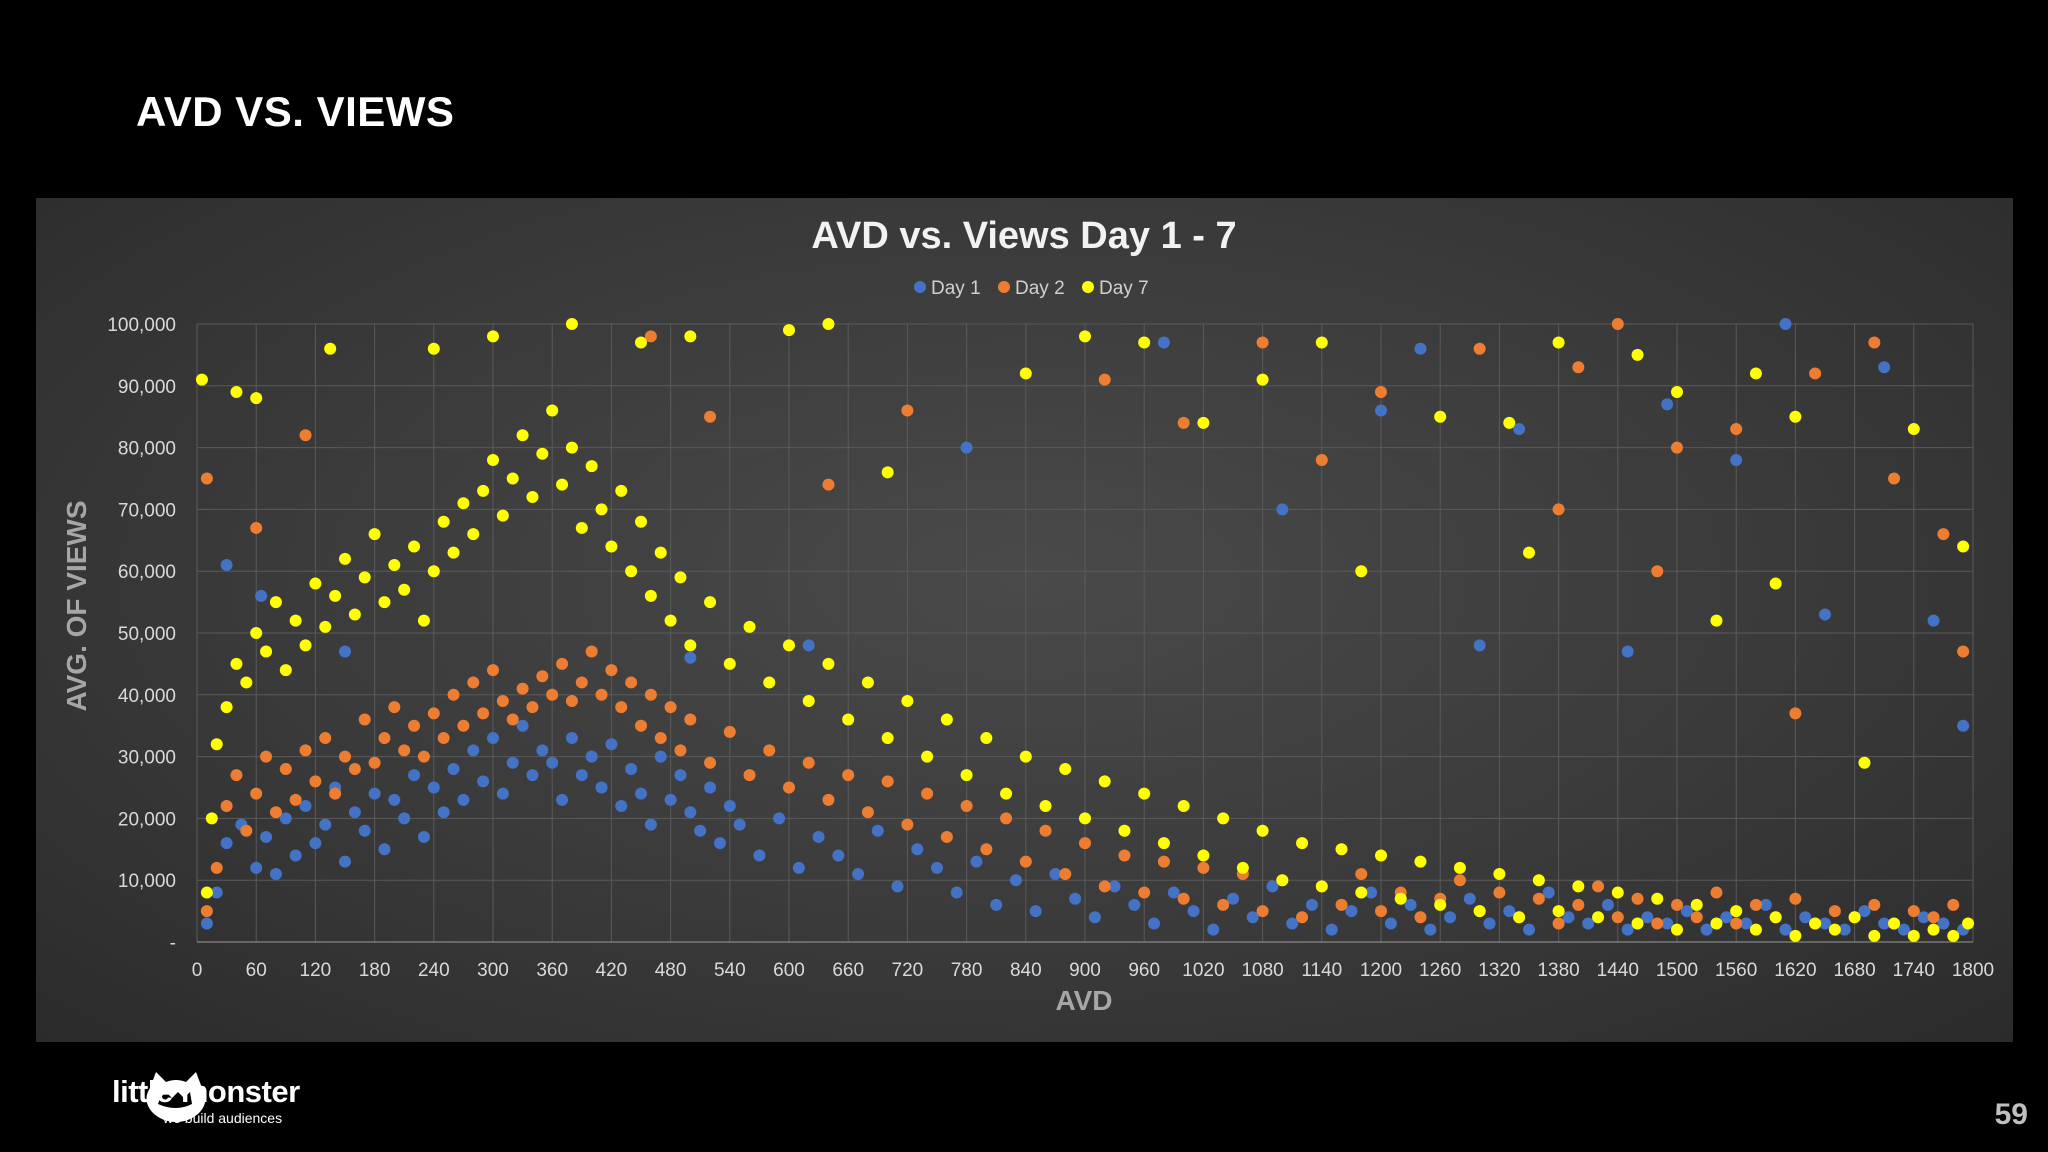 The width and height of the screenshot is (2048, 1152). Describe the element at coordinates (1023, 236) in the screenshot. I see `chart-title: AVD vs. Views Day 1 - 7` at that location.